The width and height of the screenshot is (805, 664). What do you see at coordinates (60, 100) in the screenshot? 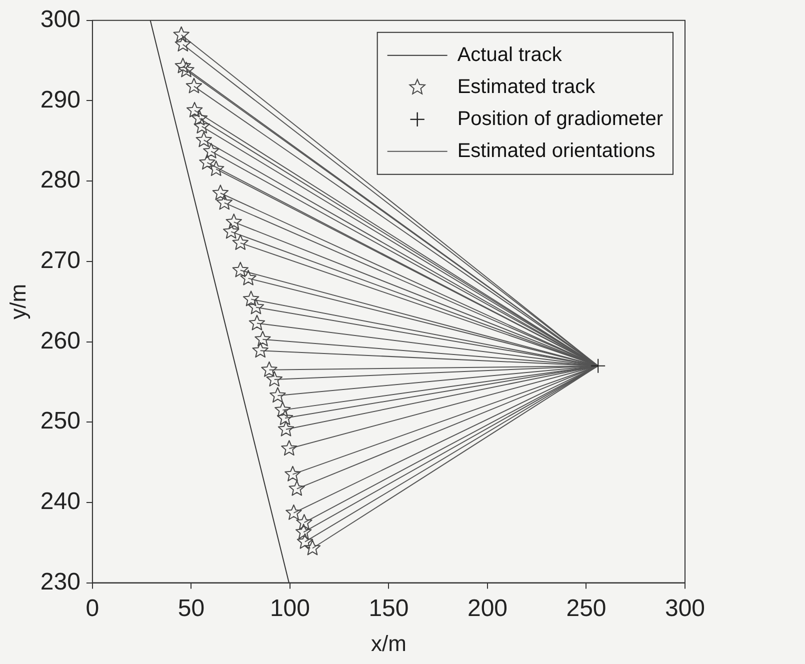
I see `y-tick-label: 290` at bounding box center [60, 100].